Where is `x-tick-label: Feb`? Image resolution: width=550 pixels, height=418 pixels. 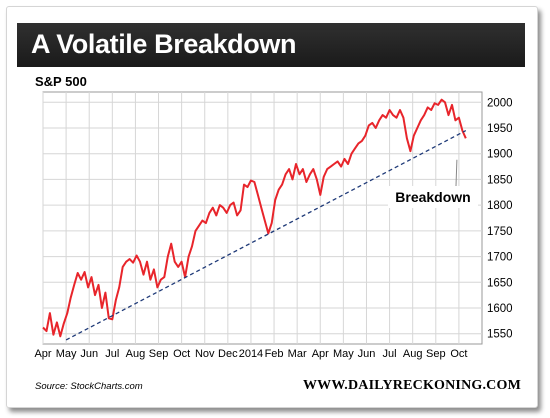
x-tick-label: Feb is located at coordinates (274, 354).